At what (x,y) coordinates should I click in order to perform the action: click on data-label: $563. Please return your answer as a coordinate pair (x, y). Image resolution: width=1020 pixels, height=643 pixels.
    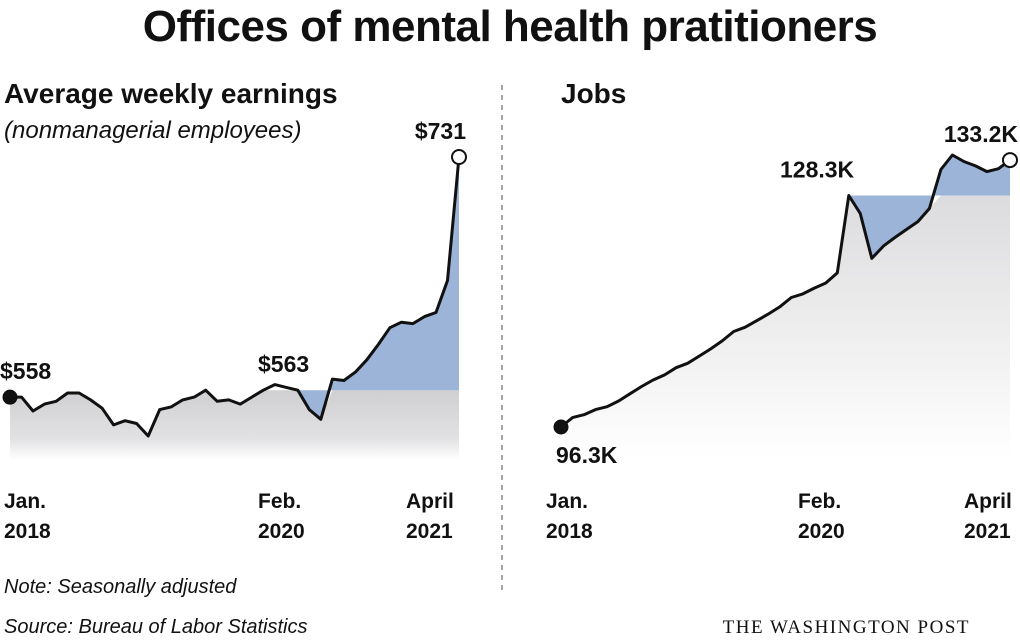
    Looking at the image, I should click on (283, 364).